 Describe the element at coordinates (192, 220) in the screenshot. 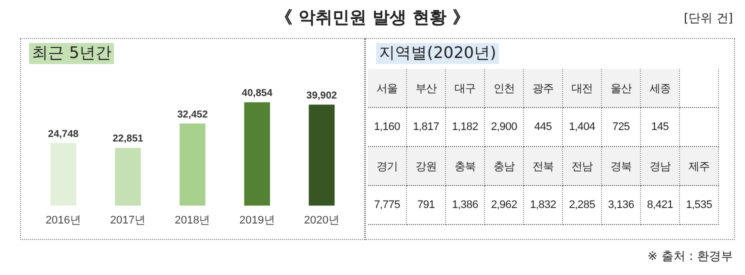

I see `x-tick-label: 2018년` at that location.